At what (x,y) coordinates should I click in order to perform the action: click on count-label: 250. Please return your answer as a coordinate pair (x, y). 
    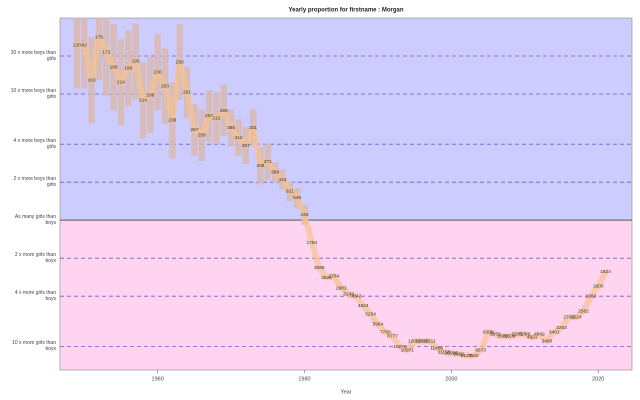
    Looking at the image, I should click on (180, 62).